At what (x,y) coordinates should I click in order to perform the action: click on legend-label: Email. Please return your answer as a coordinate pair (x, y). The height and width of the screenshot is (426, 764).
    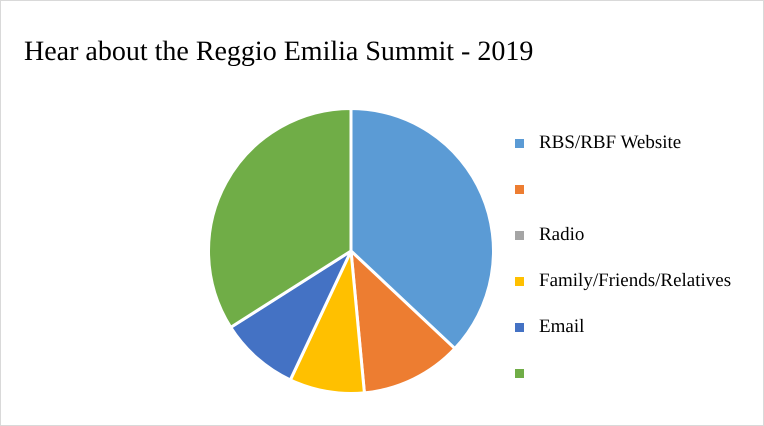
    Looking at the image, I should click on (561, 326).